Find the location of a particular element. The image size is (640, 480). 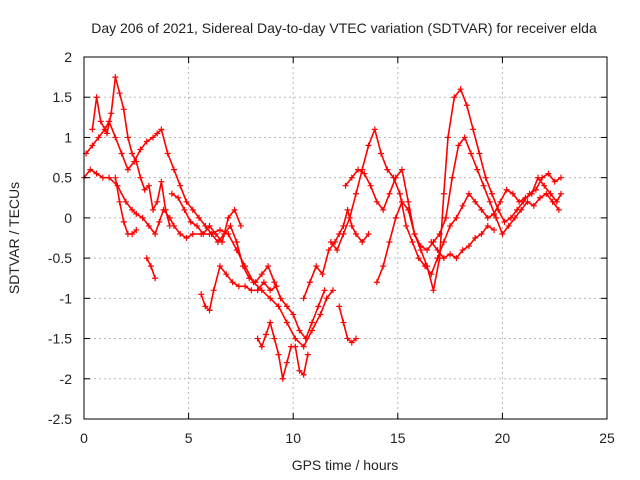

y-tick-label: -1 is located at coordinates (66, 298).